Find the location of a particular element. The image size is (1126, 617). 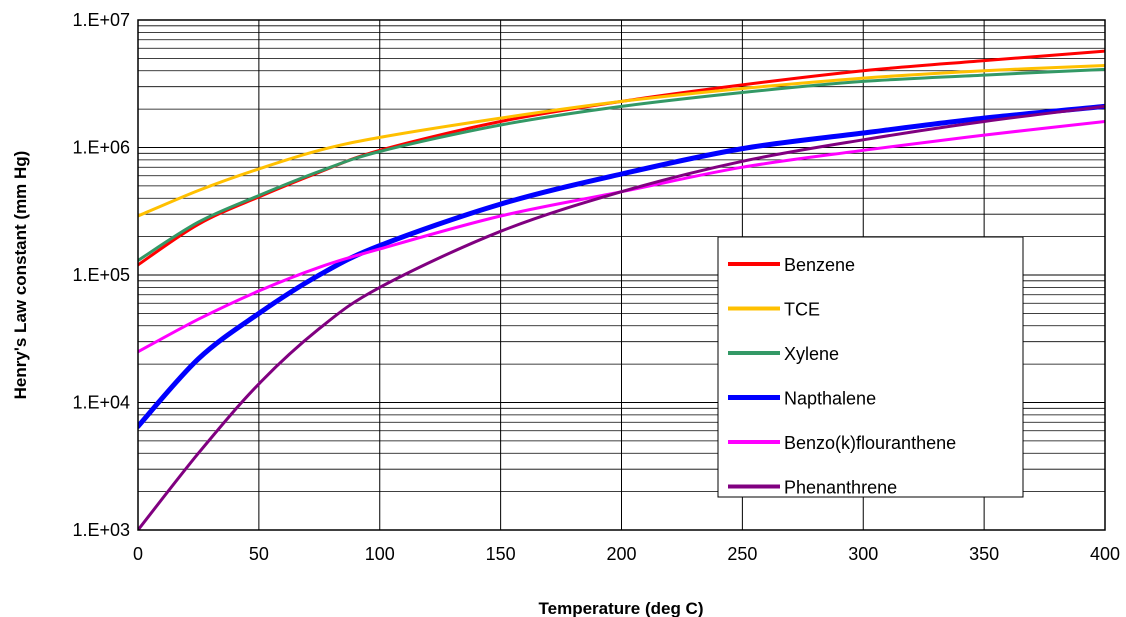

legend-label-phenanthrene: Phenanthrene is located at coordinates (840, 488).